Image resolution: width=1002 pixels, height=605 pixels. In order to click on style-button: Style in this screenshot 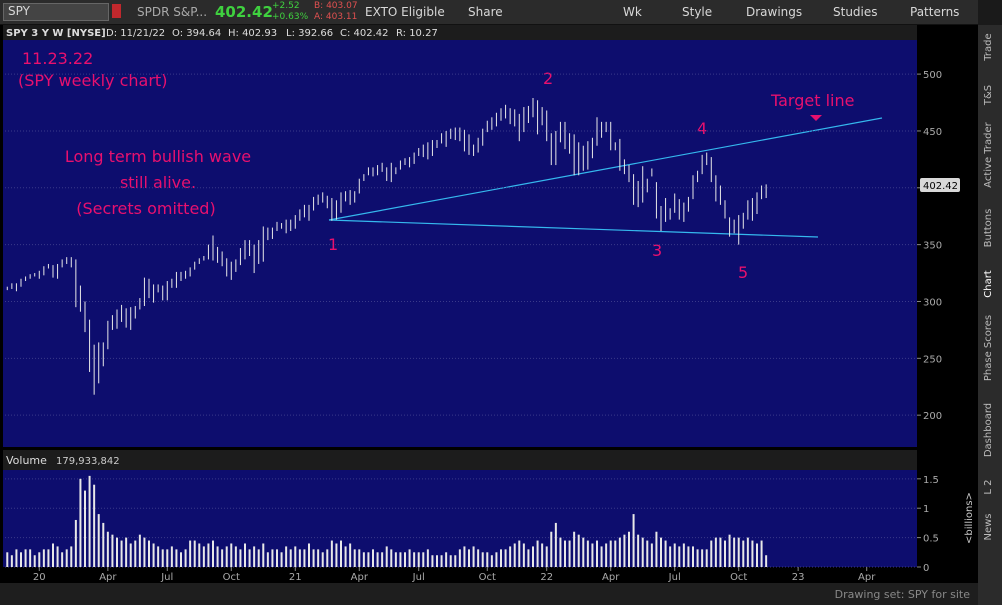, I will do `click(697, 12)`.